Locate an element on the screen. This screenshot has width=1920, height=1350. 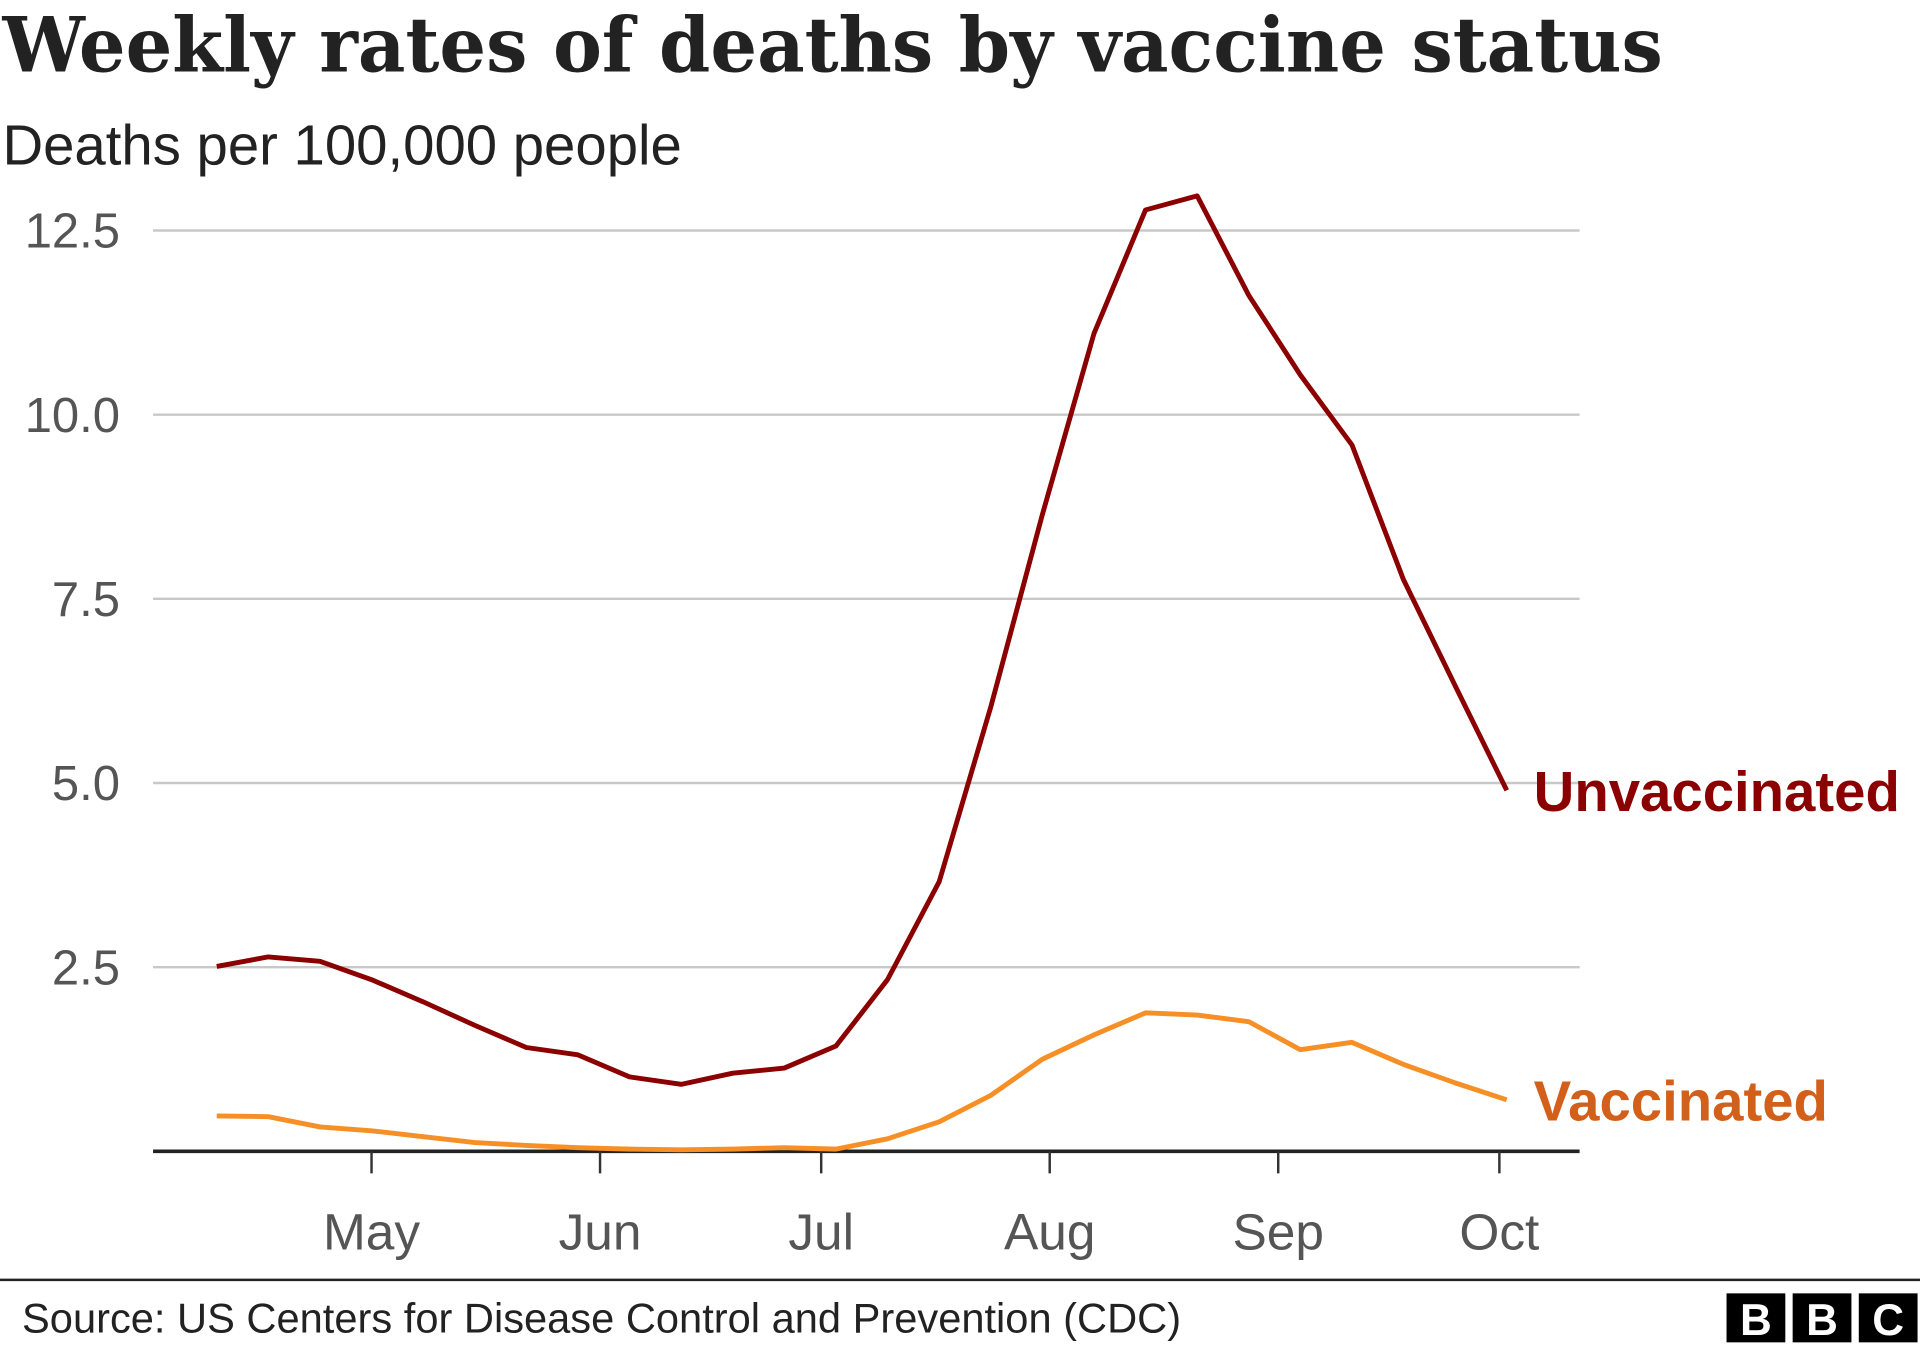
y-tick-label: 10.0 is located at coordinates (72, 416).